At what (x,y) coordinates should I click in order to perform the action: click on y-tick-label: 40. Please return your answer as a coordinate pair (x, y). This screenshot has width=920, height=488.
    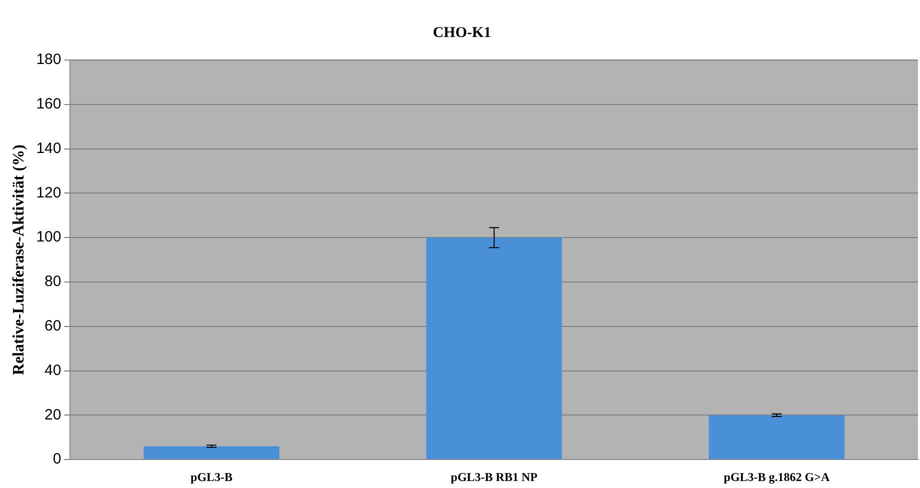
    Looking at the image, I should click on (53, 370).